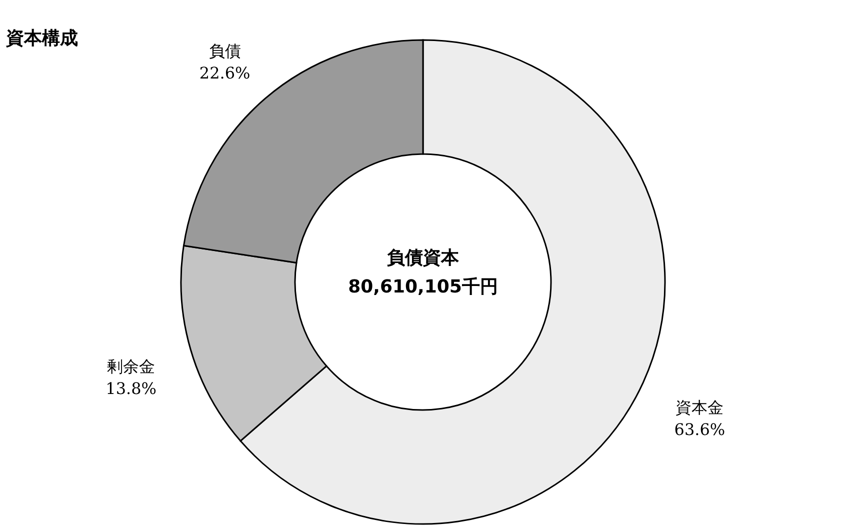 This screenshot has height=527, width=846. I want to click on chart-title: 資本構成, so click(41, 38).